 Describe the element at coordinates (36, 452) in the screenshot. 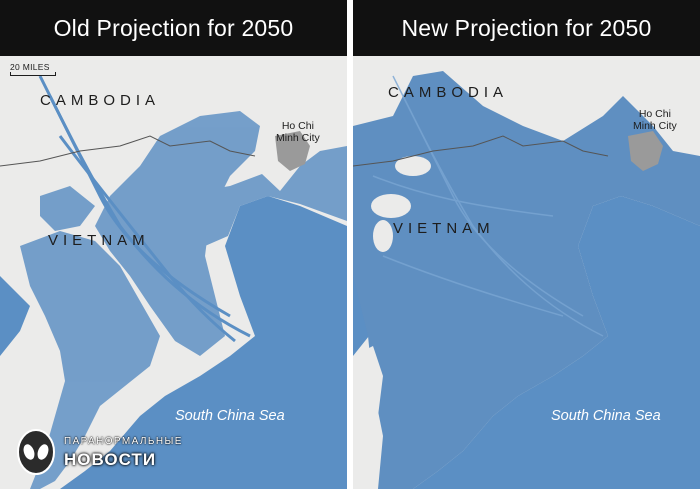

I see `alien-head-icon` at that location.